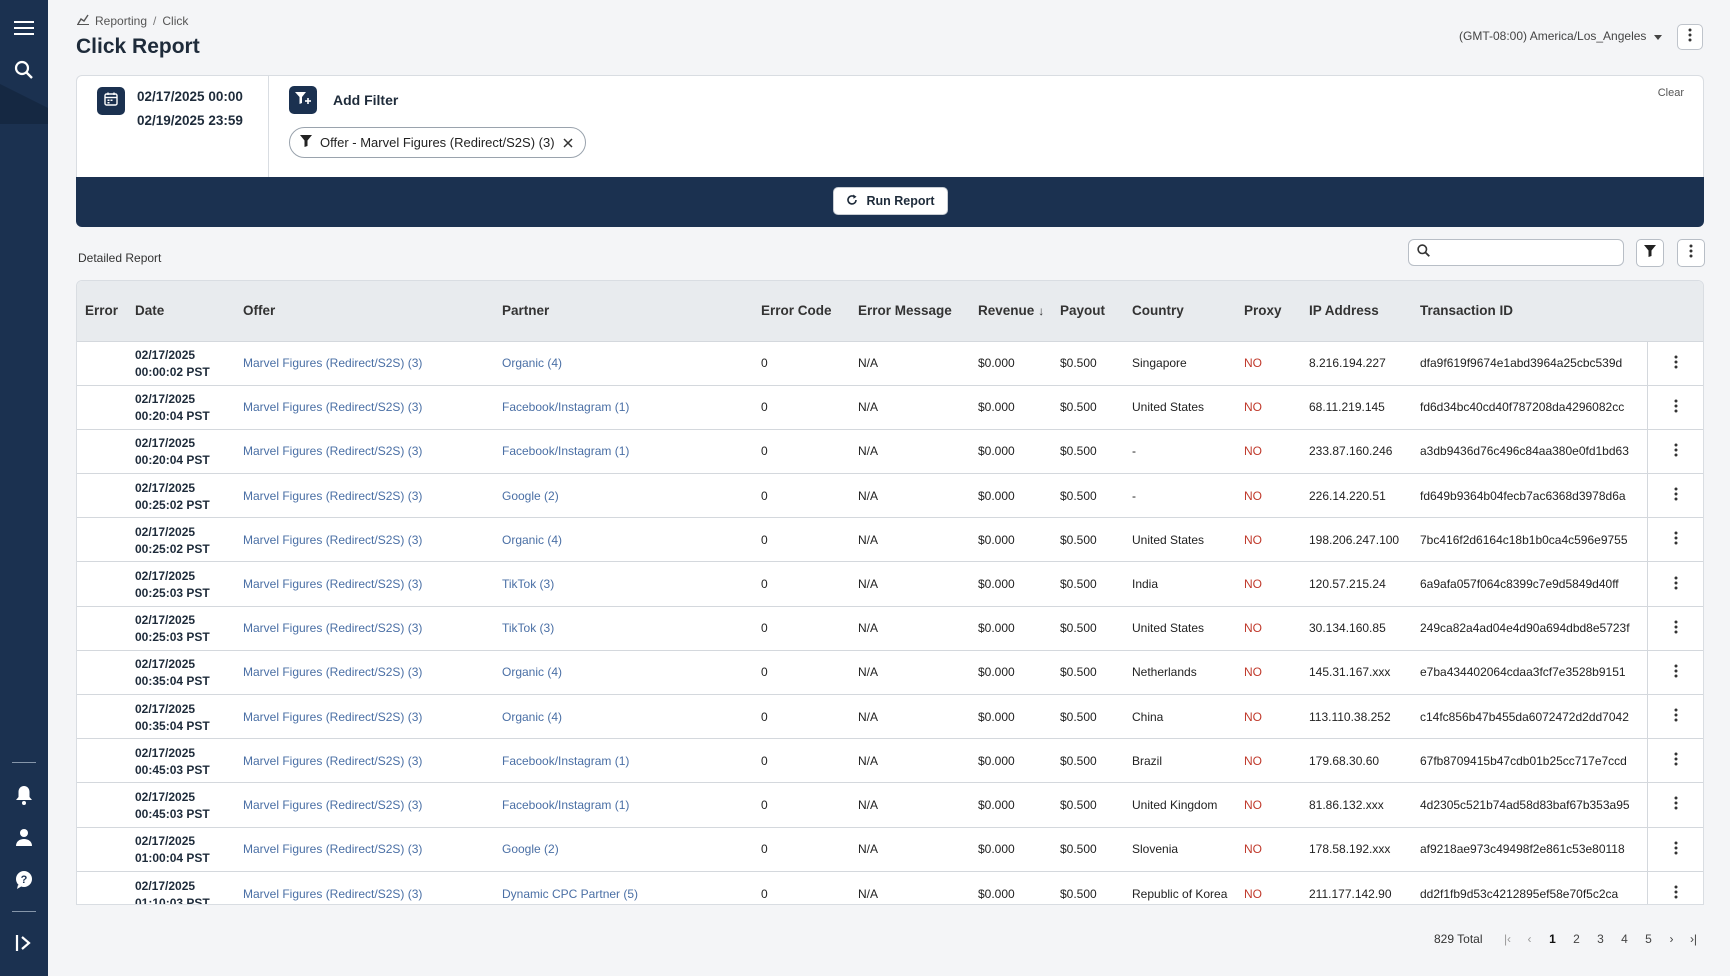  I want to click on run-report-button: Run Report, so click(890, 201).